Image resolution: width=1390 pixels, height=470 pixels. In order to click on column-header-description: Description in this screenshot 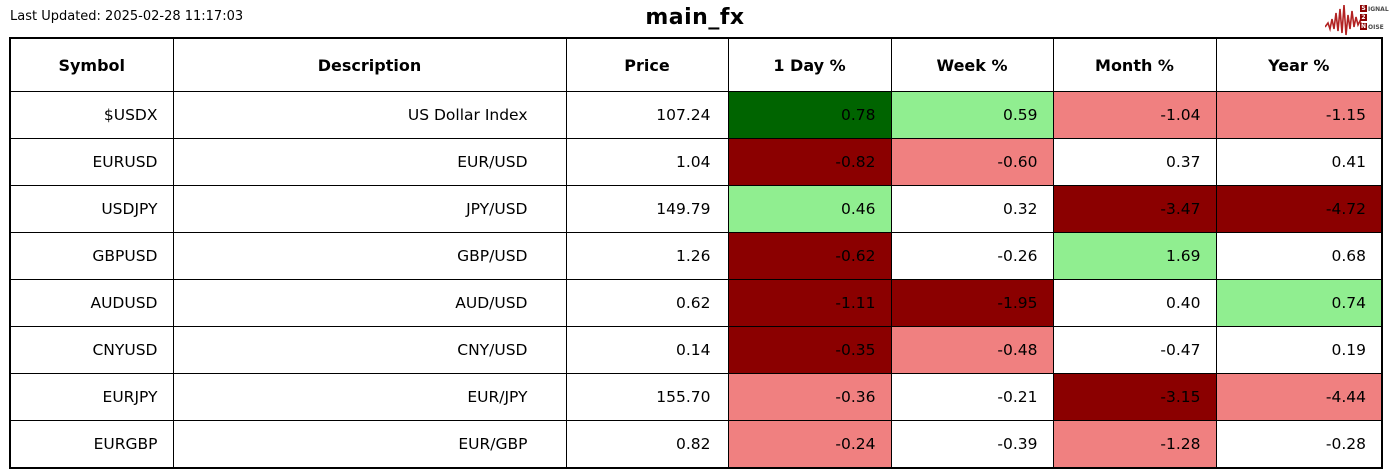, I will do `click(369, 64)`.